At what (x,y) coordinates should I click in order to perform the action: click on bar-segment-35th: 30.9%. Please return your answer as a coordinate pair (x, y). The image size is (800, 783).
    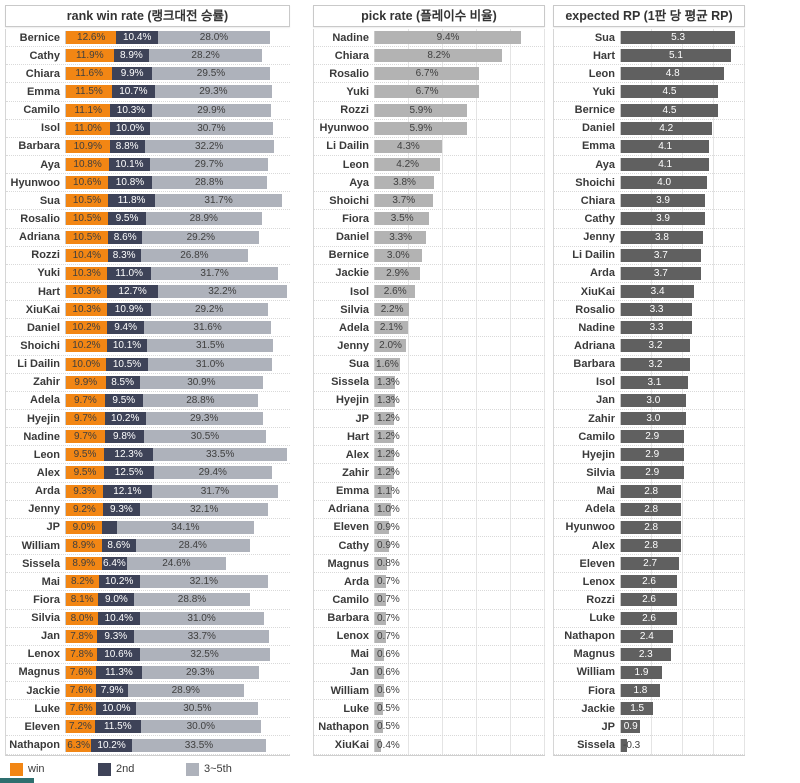
    Looking at the image, I should click on (201, 382).